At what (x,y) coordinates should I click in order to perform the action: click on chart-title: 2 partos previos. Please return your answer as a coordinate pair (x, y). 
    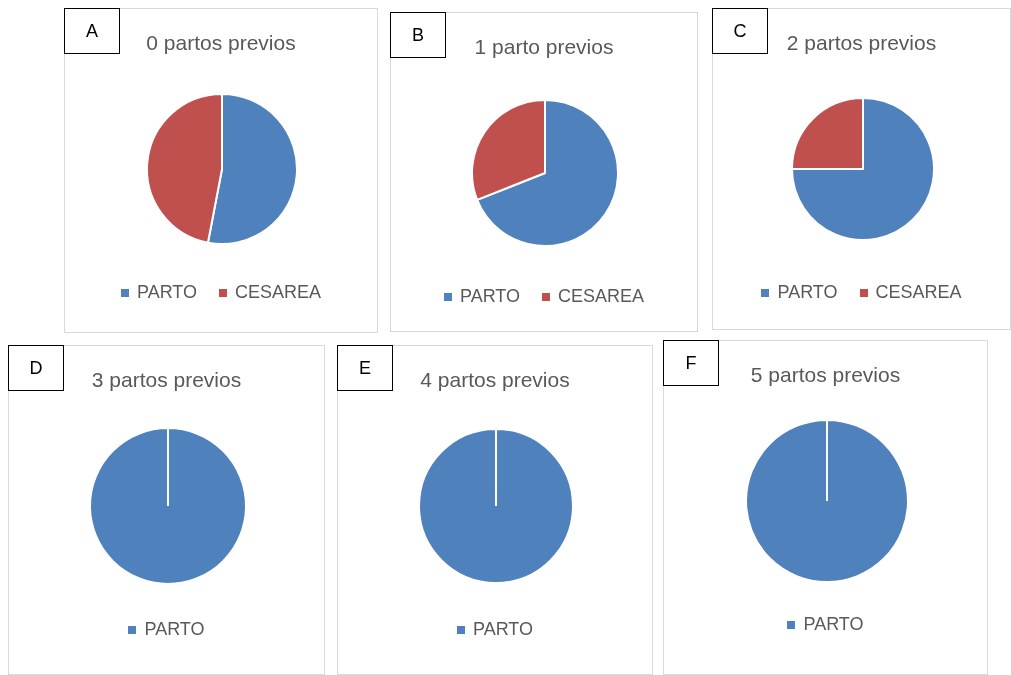
    Looking at the image, I should click on (861, 42).